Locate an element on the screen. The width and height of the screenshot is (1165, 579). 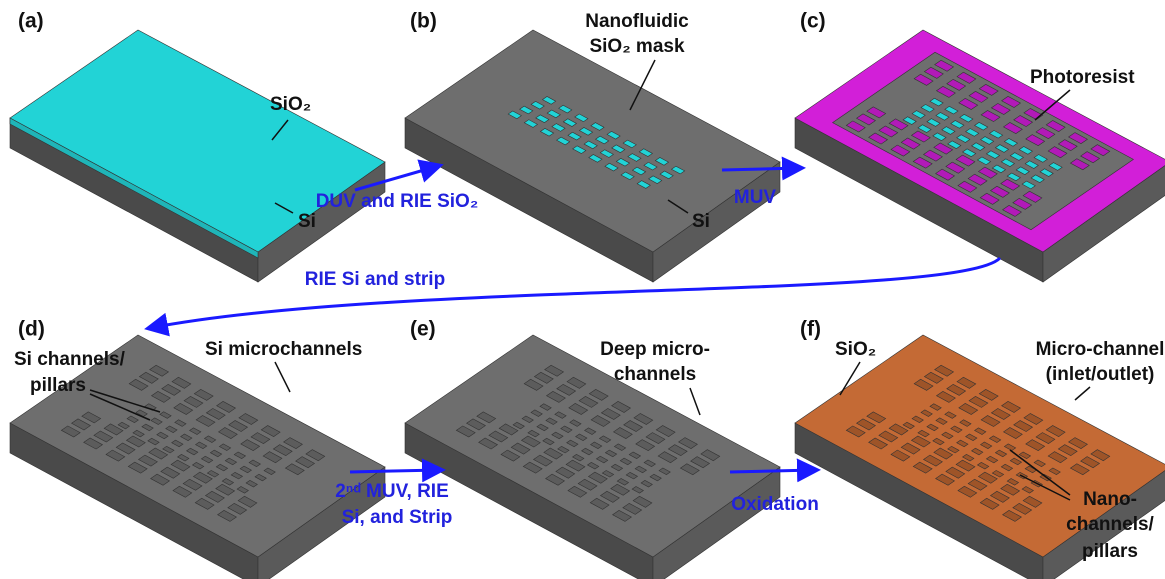
step-label: 2ⁿᵈ MUV, RIE is located at coordinates (392, 491).